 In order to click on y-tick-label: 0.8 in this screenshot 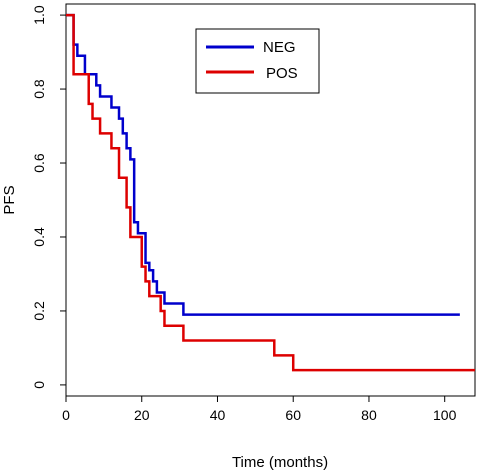, I will do `click(39, 89)`.